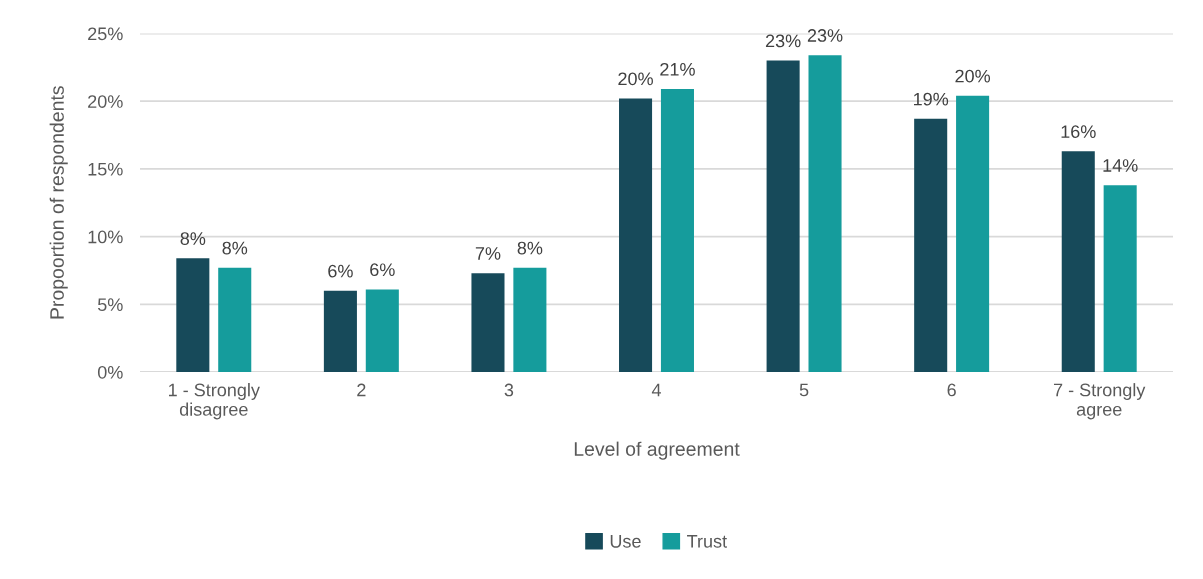 This screenshot has height=579, width=1203. Describe the element at coordinates (931, 99) in the screenshot. I see `data-label: 19%` at that location.